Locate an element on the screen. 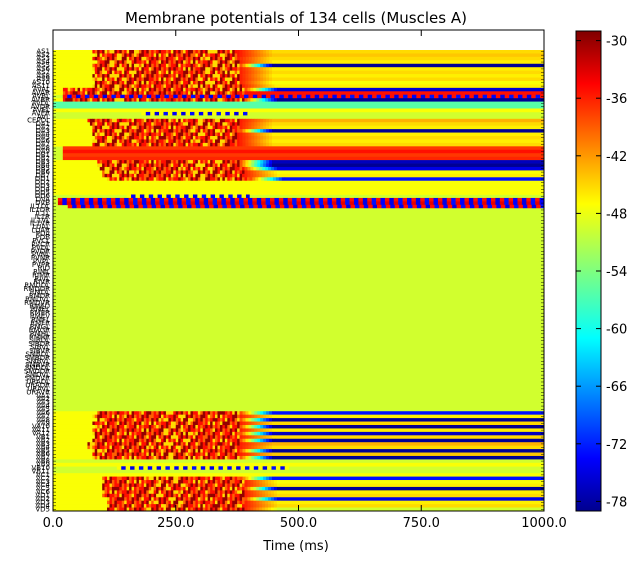 The width and height of the screenshot is (643, 565). cell-label: VA9 is located at coordinates (43, 423).